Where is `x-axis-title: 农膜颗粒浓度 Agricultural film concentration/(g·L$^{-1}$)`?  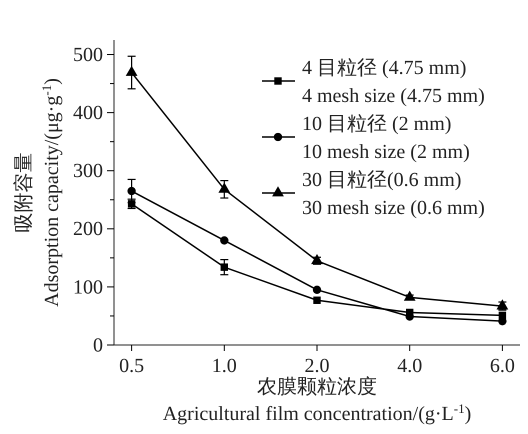
x-axis-title: 农膜颗粒浓度 Agricultural film concentration/(g·L$^{-1}$) is located at coordinates (317, 400).